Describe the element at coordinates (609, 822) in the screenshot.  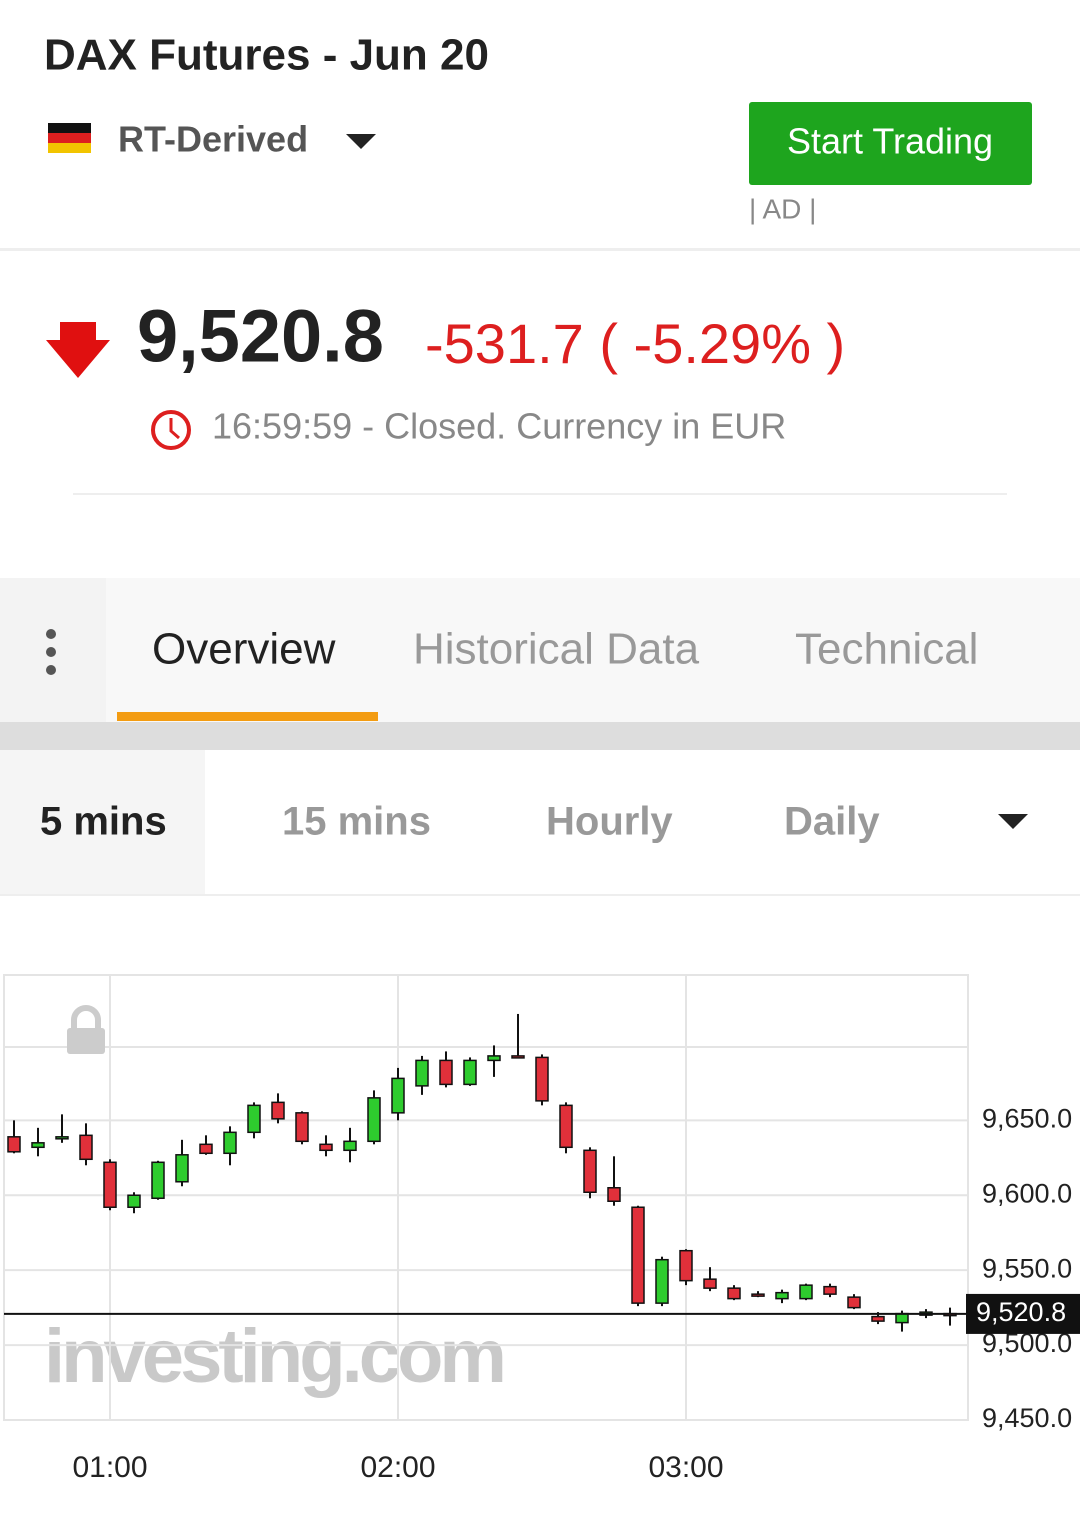
I see `timeframe: Hourly` at that location.